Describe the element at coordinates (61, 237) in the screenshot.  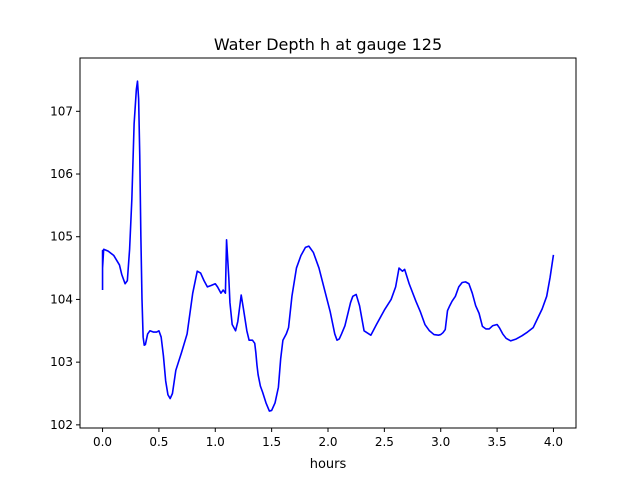
I see `y-tick-label: 105` at that location.